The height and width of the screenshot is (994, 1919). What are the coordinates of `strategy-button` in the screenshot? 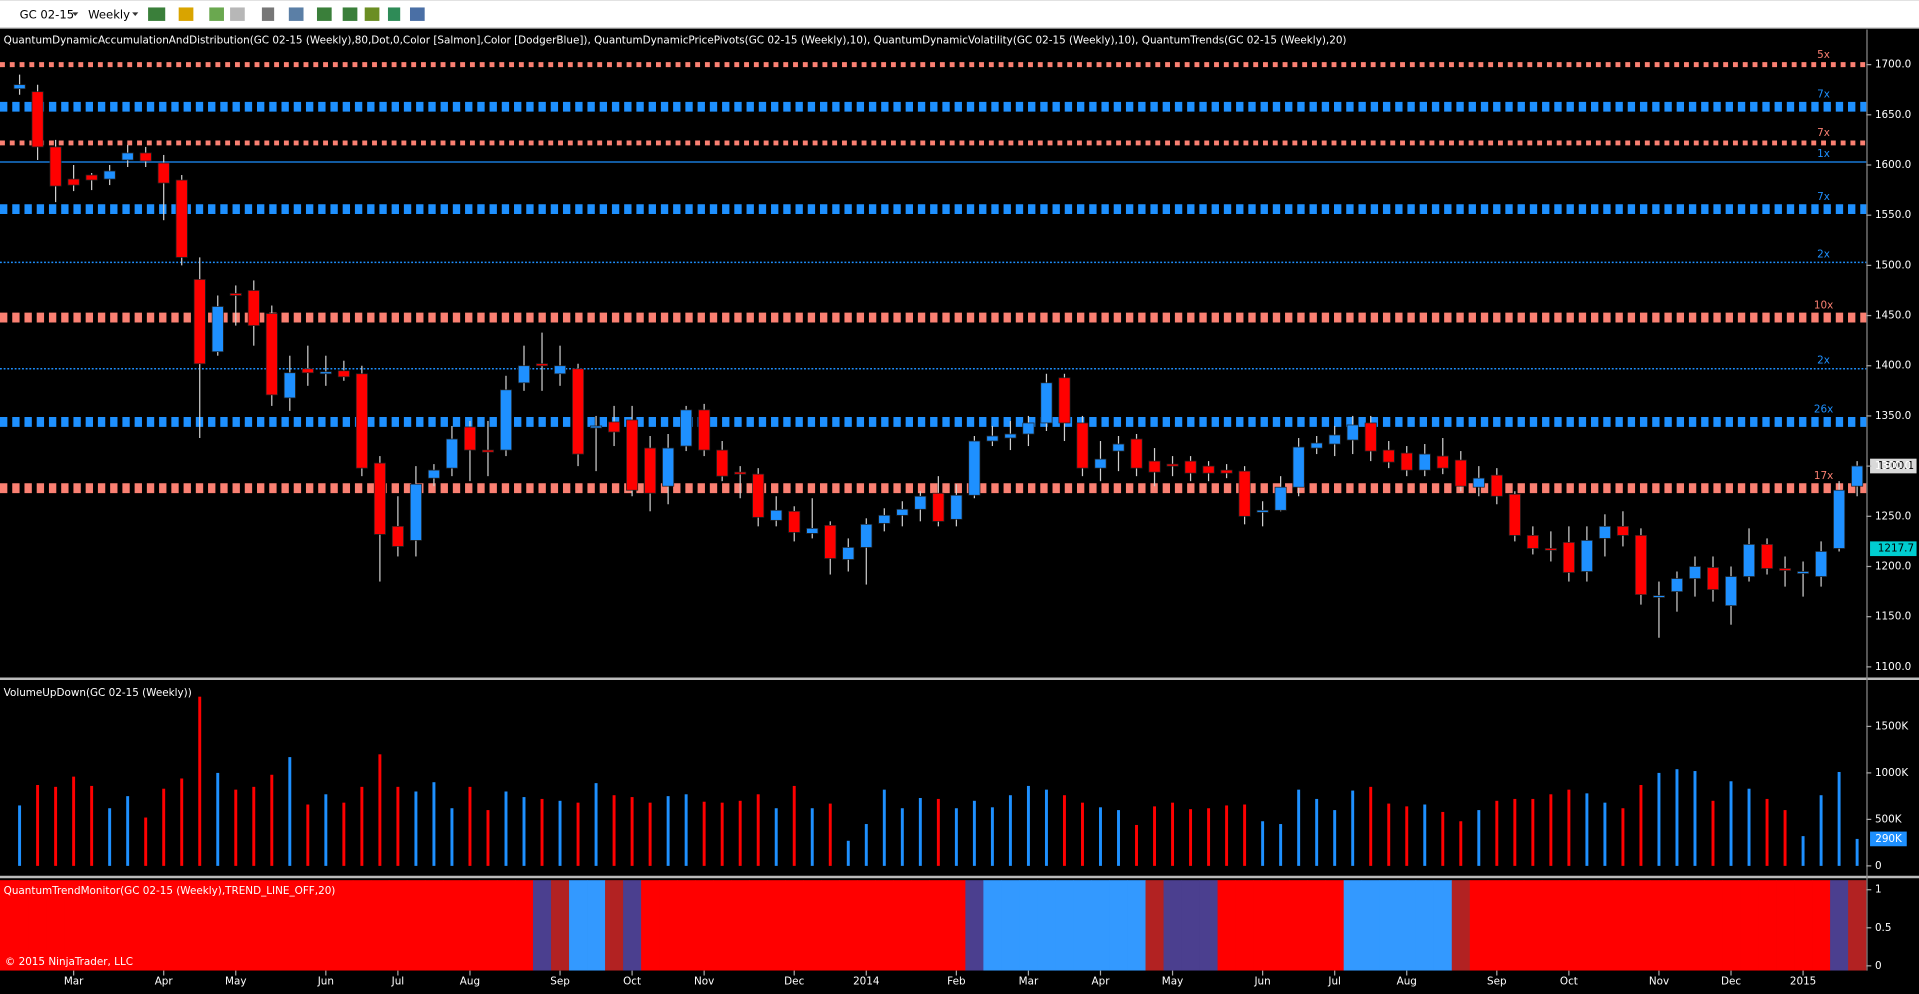 It's located at (237, 14).